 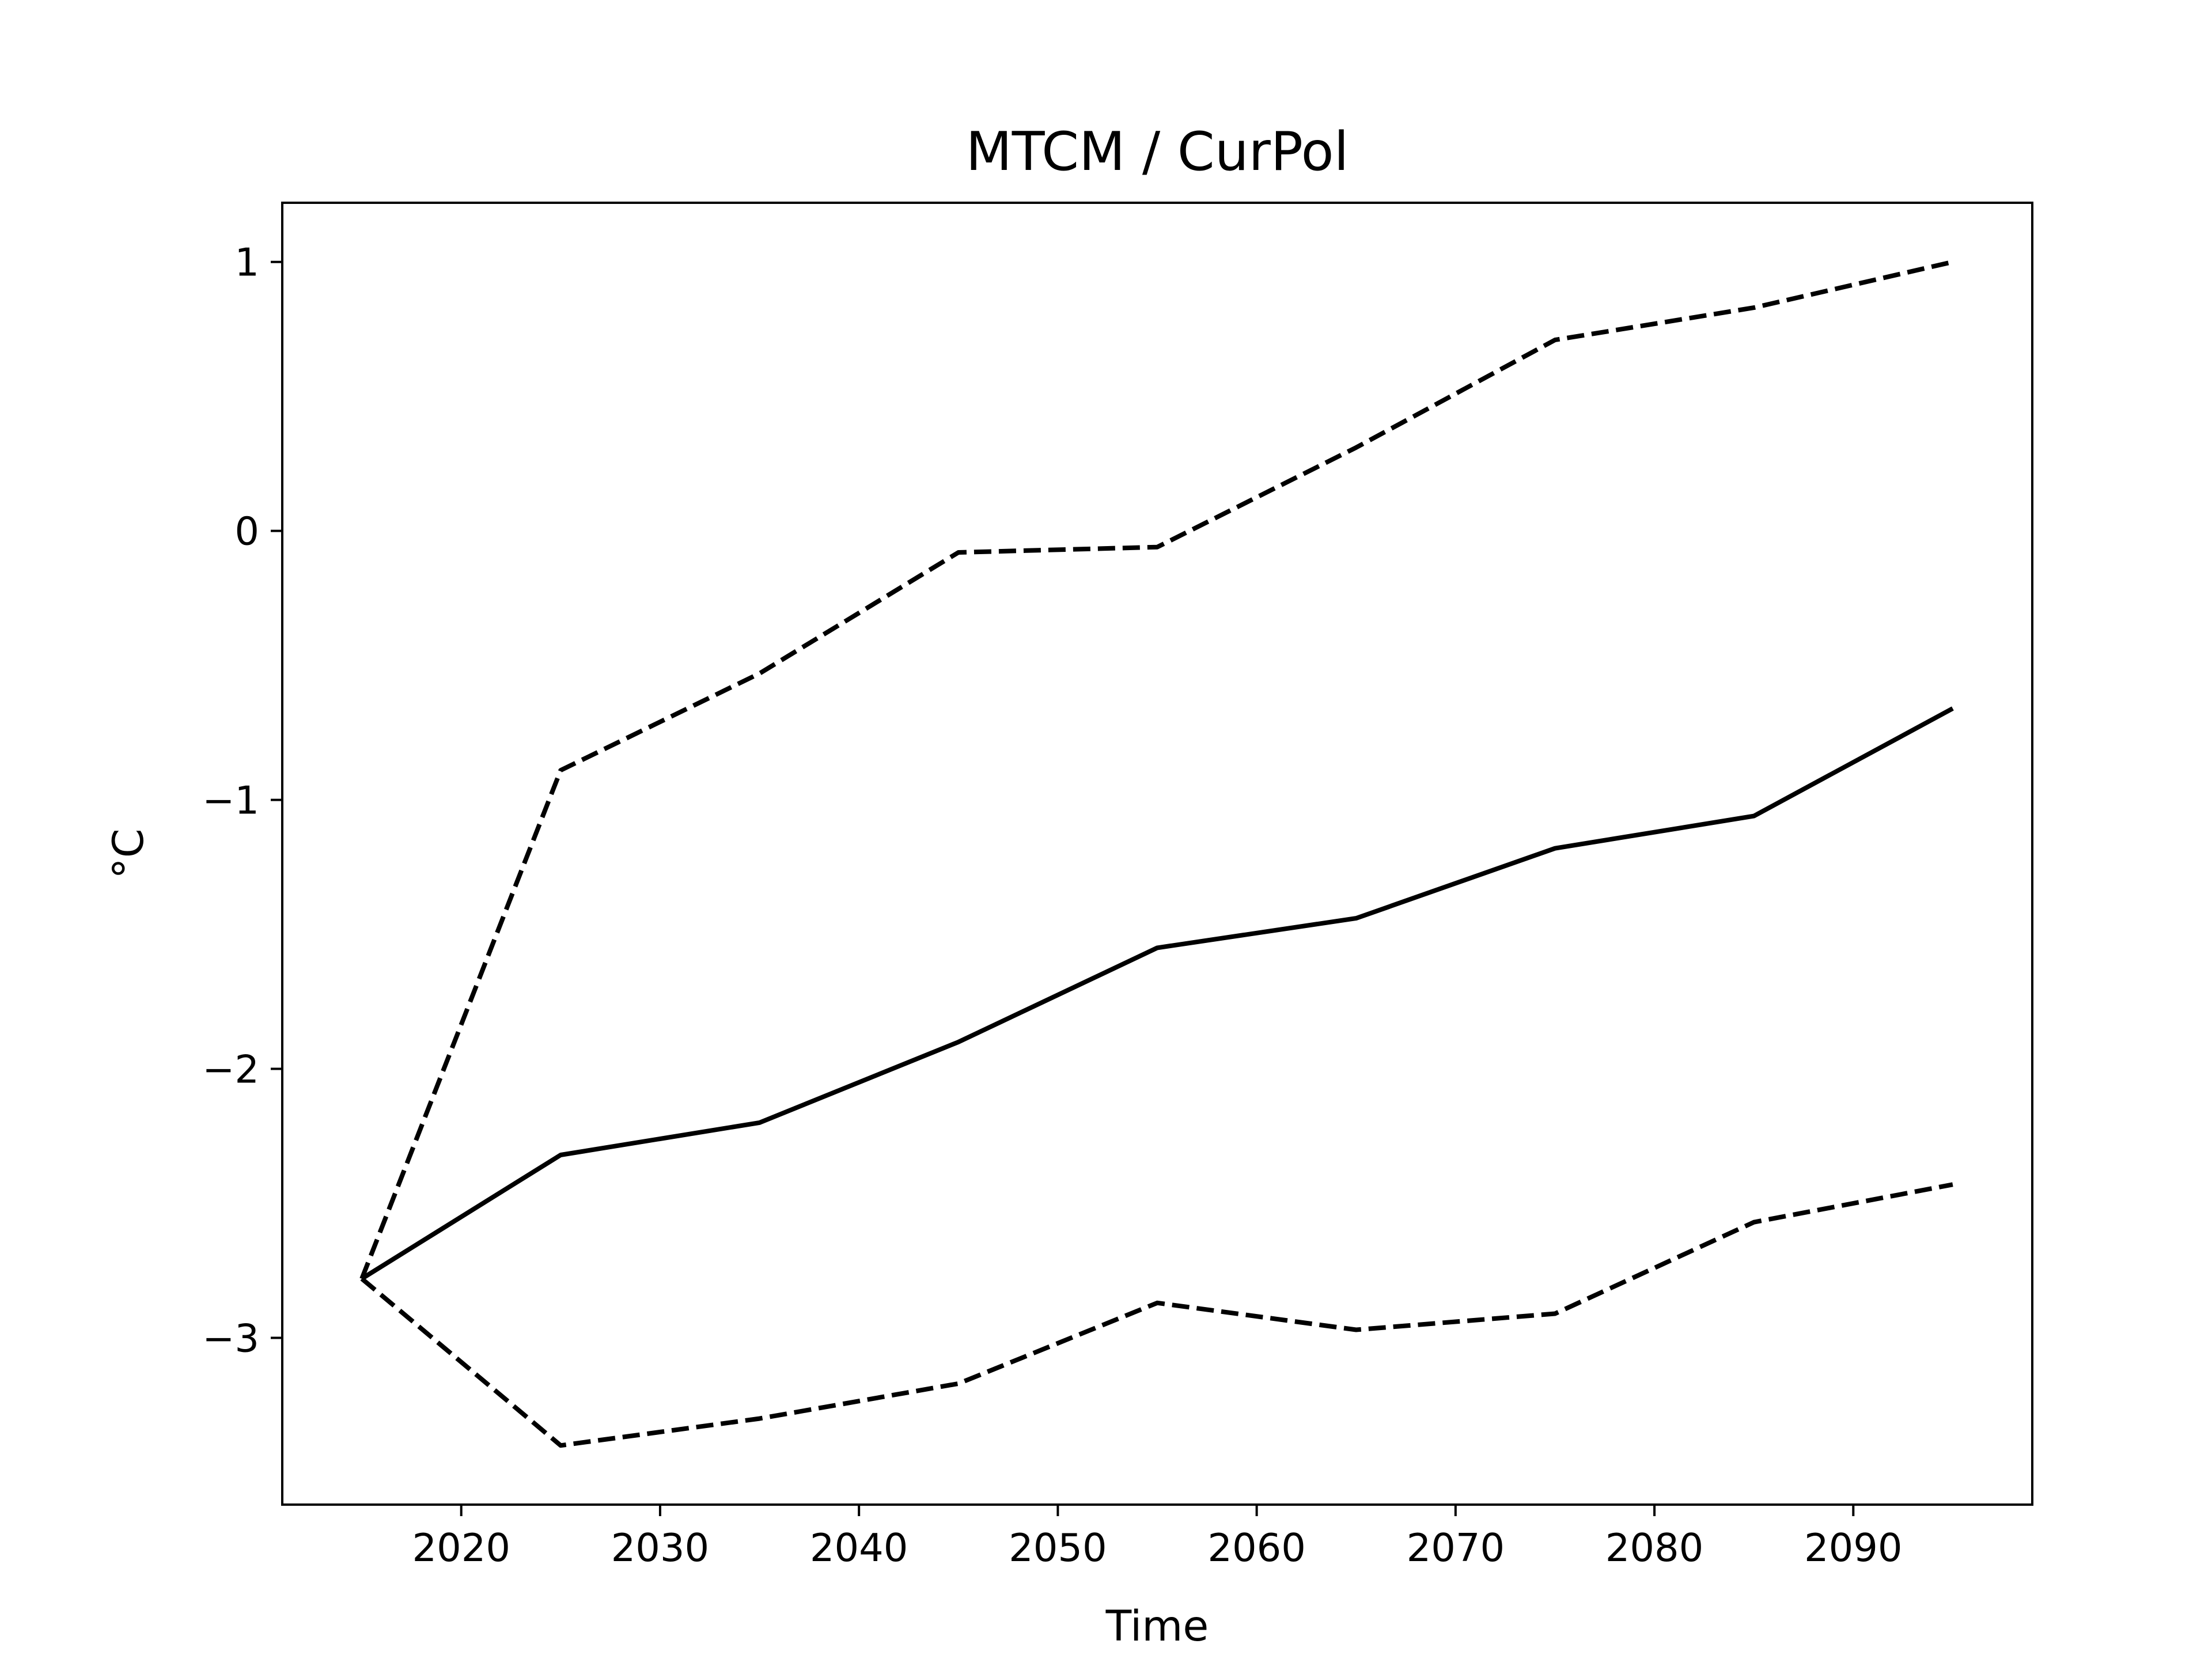 I want to click on x-tick-label: 2060, so click(x=1256, y=1547).